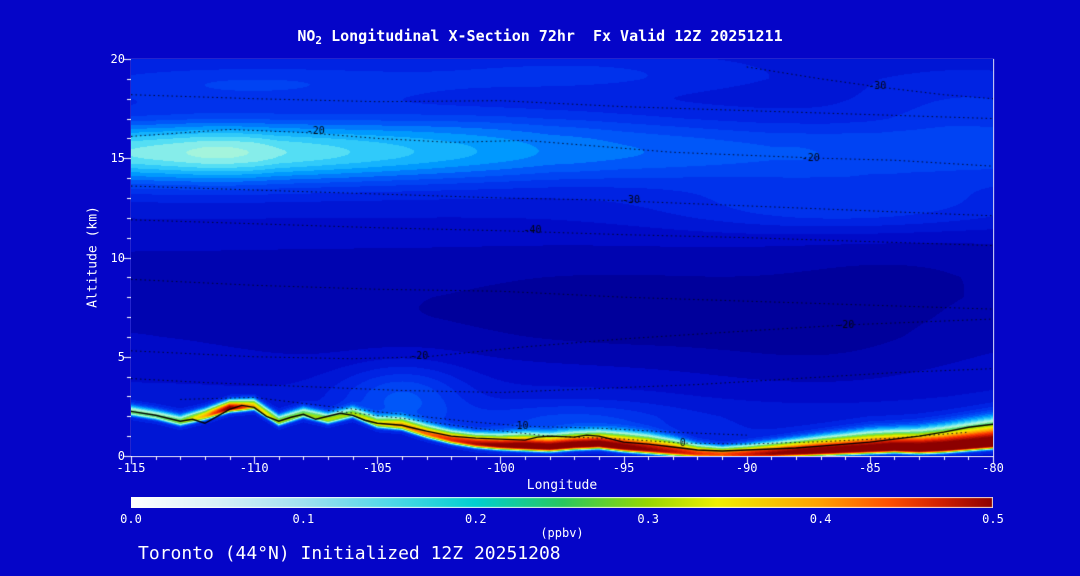  Describe the element at coordinates (131, 519) in the screenshot. I see `colorbar-tick-label: 0.0` at that location.